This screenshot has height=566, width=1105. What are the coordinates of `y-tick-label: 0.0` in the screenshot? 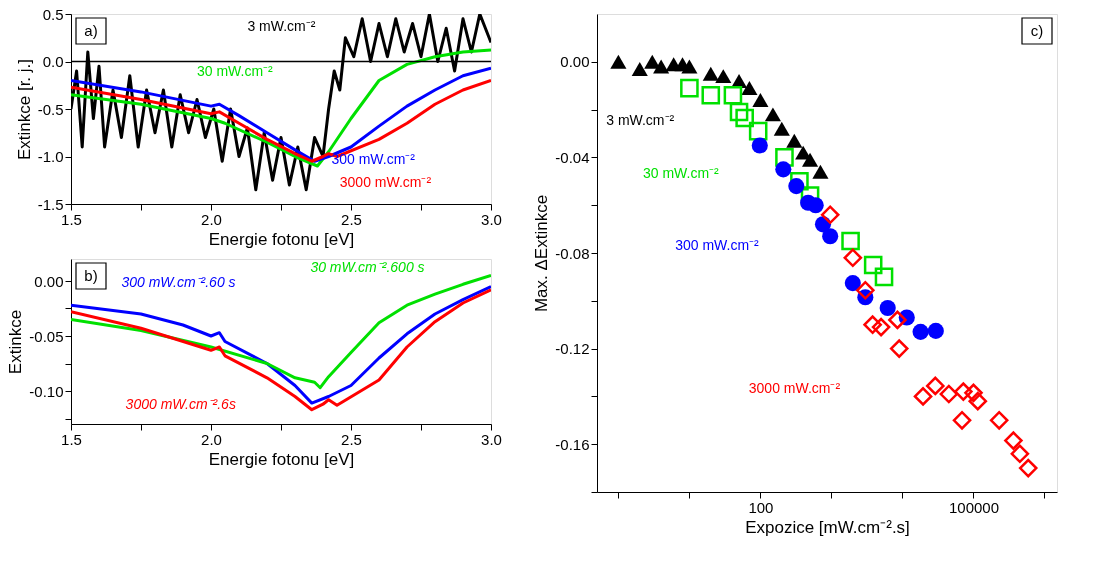 It's located at (53, 61).